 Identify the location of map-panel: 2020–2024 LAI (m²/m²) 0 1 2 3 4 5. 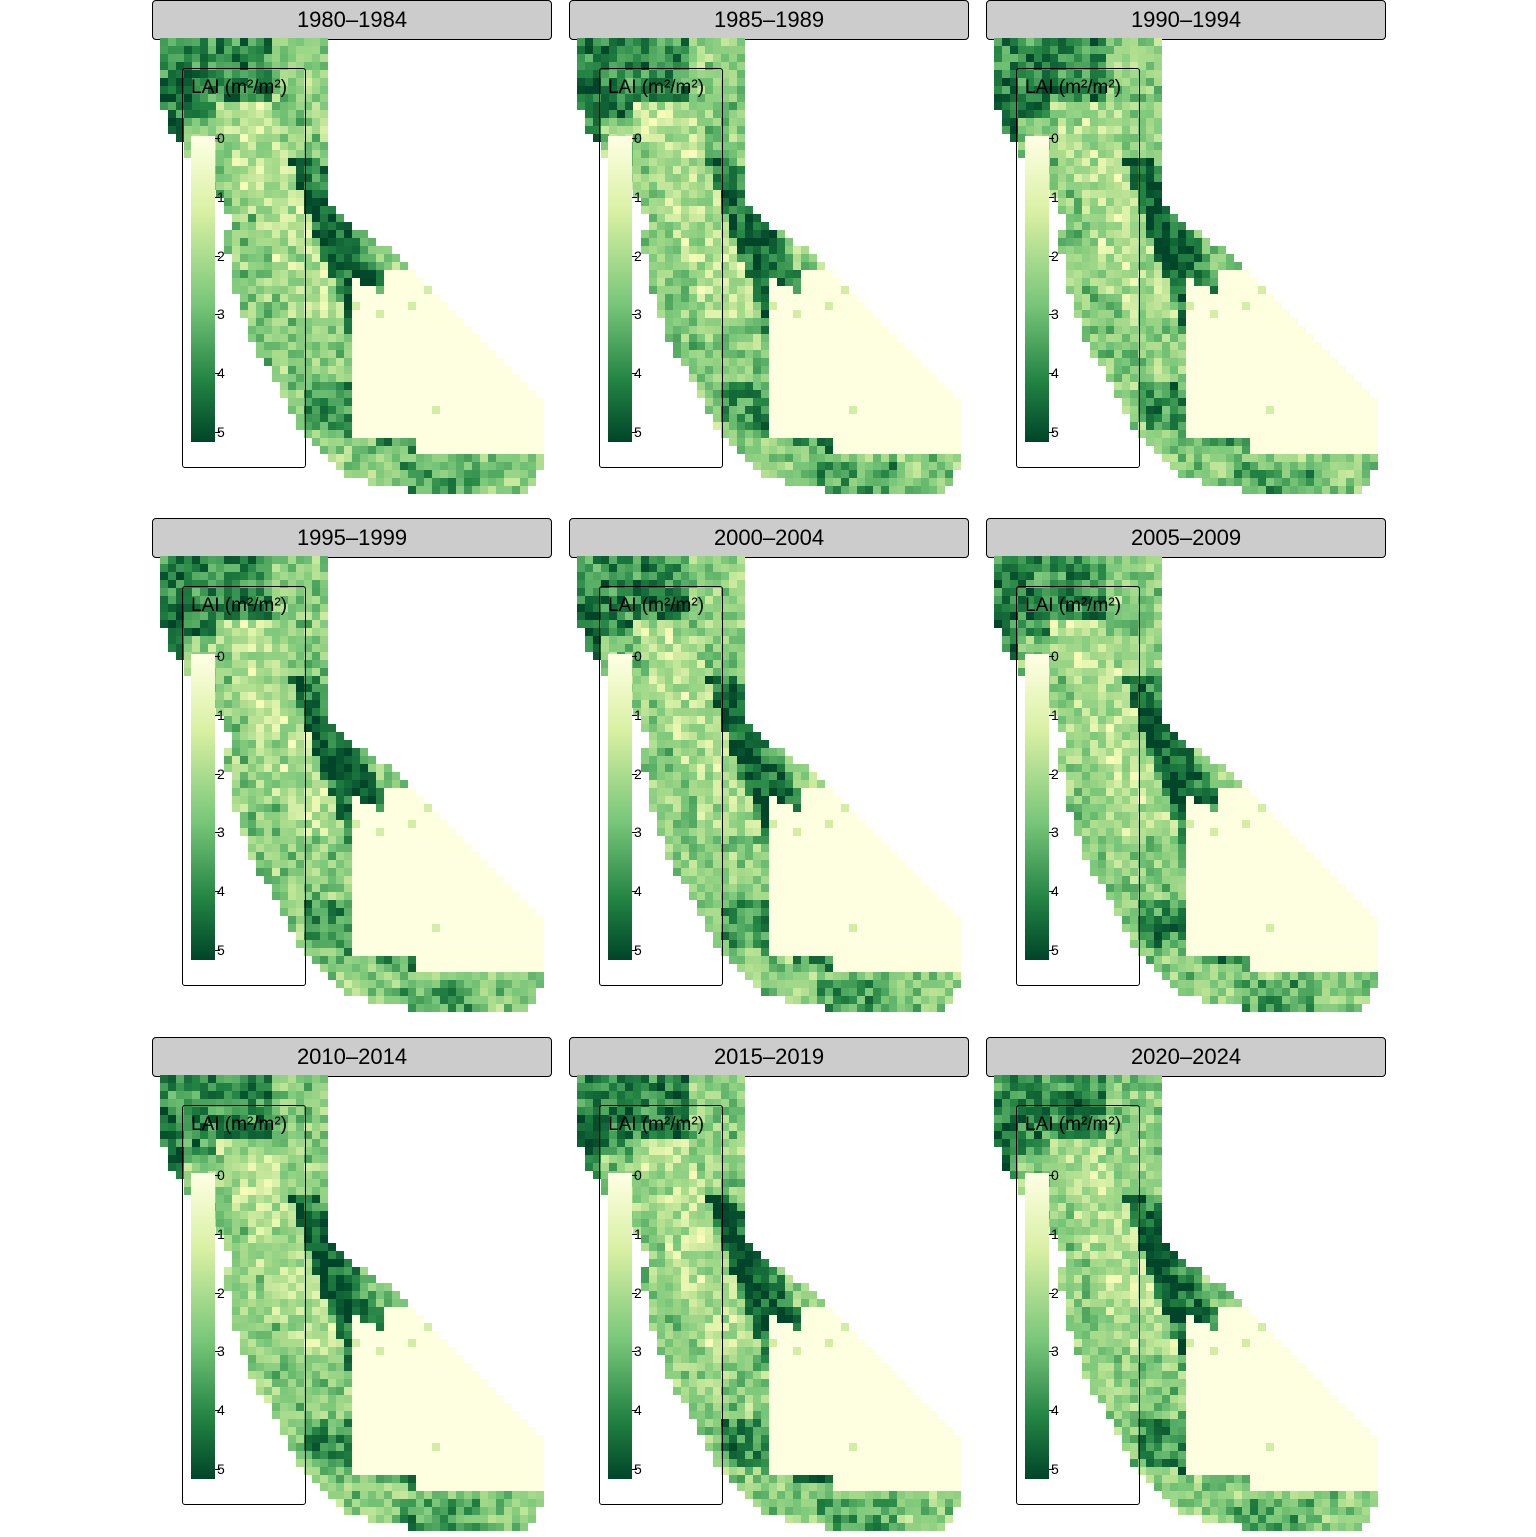
(1186, 1287).